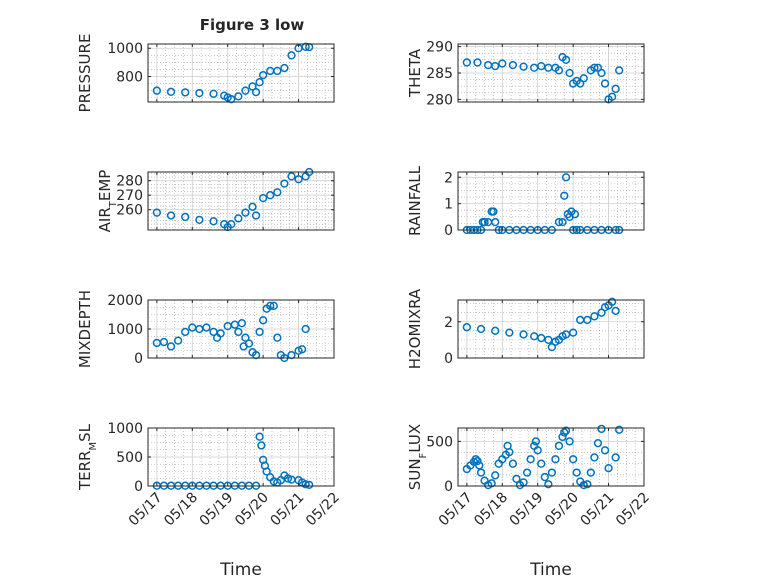  I want to click on figure-title: Figure 3 low, so click(252, 25).